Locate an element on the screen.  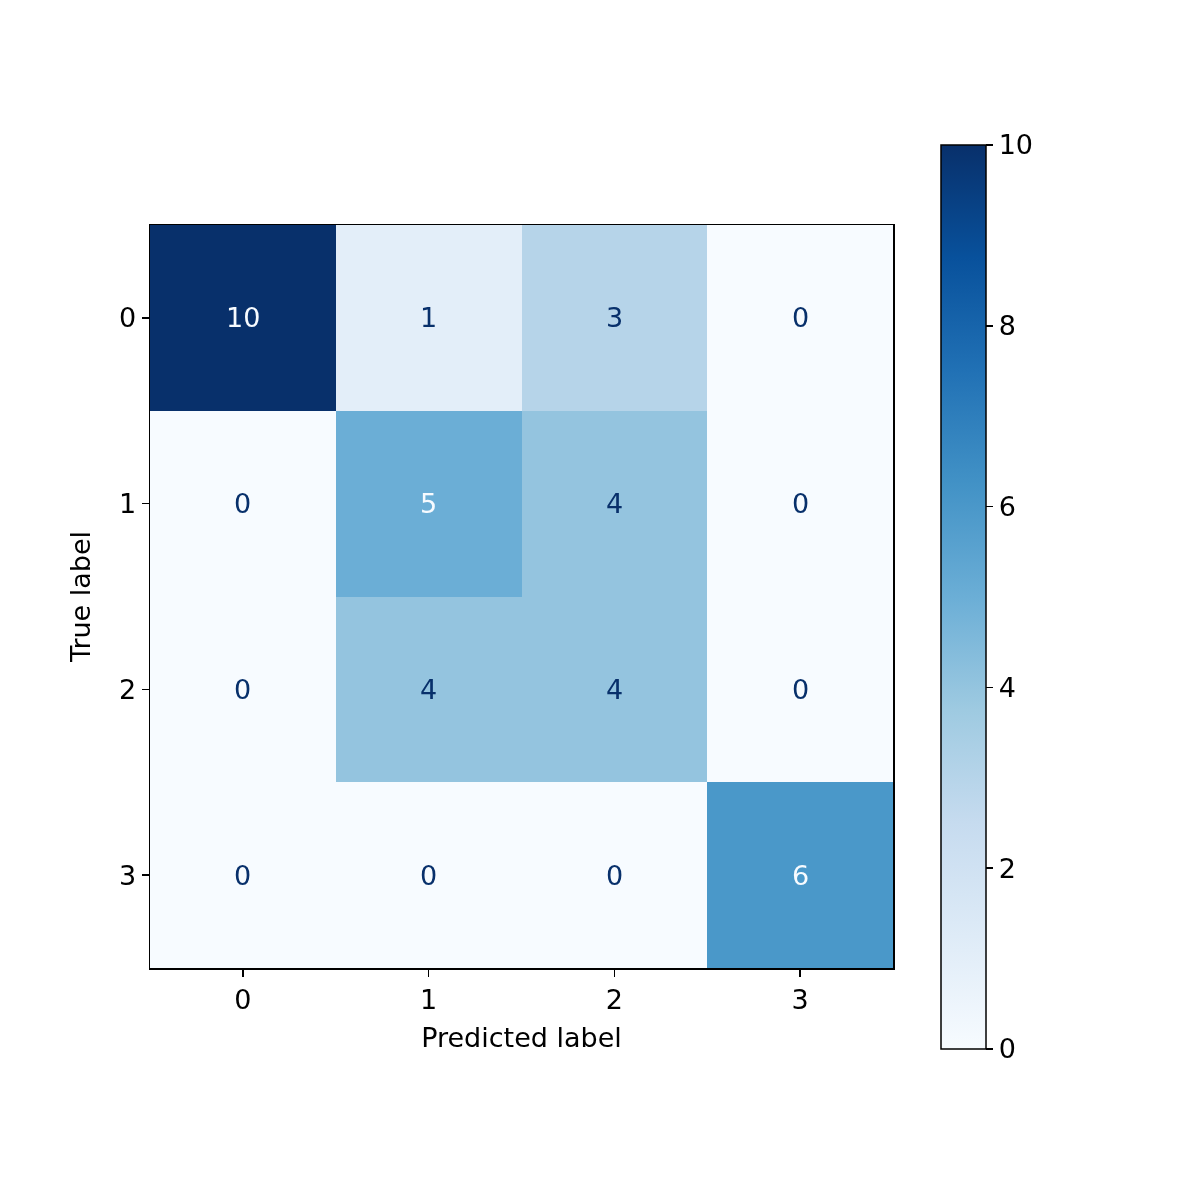
y-tick-label: 2 is located at coordinates (127, 689).